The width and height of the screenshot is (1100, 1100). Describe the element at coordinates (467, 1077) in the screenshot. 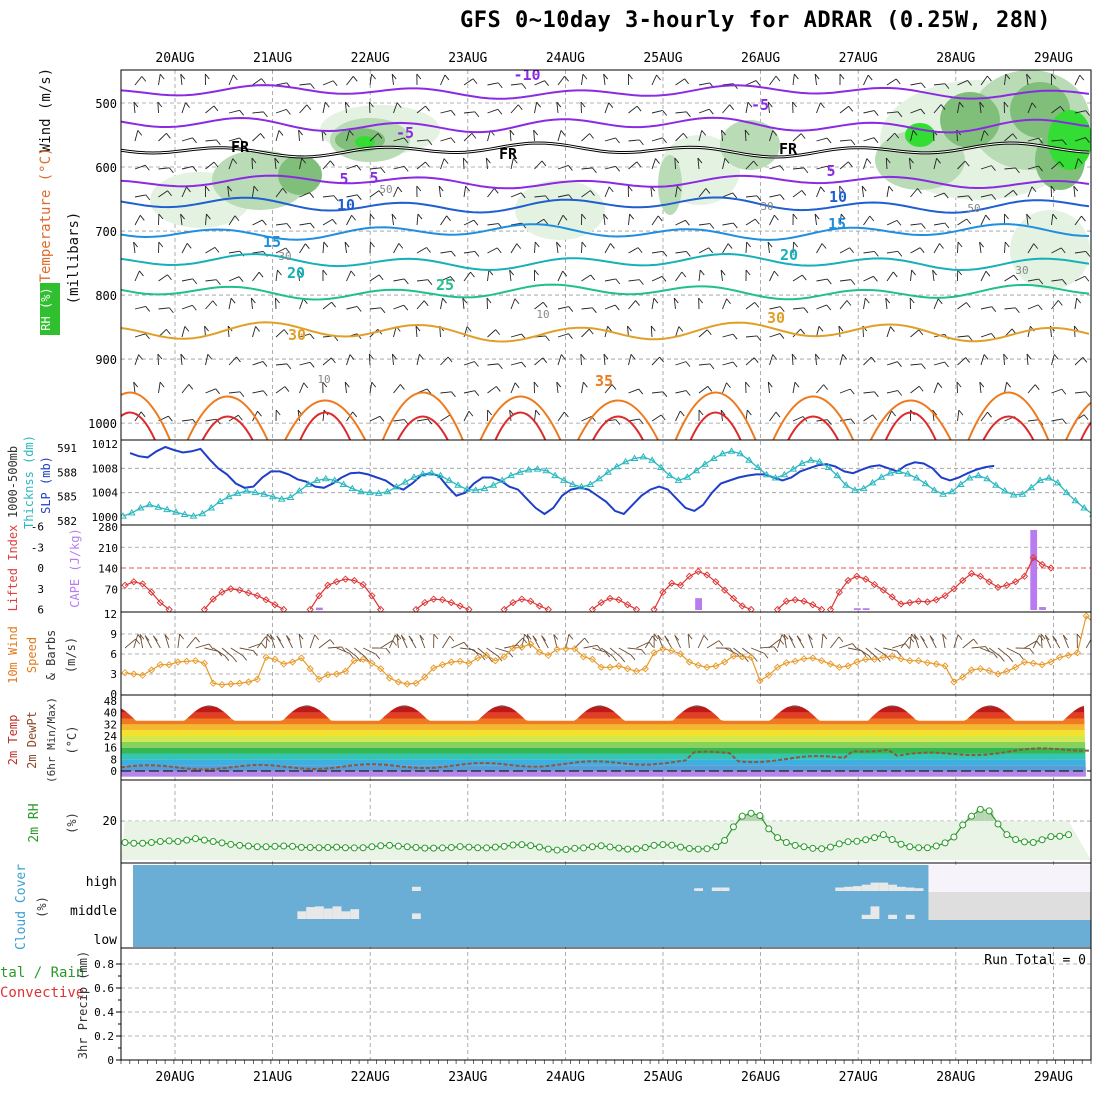

I see `date-label-bottom: 23AUG` at that location.